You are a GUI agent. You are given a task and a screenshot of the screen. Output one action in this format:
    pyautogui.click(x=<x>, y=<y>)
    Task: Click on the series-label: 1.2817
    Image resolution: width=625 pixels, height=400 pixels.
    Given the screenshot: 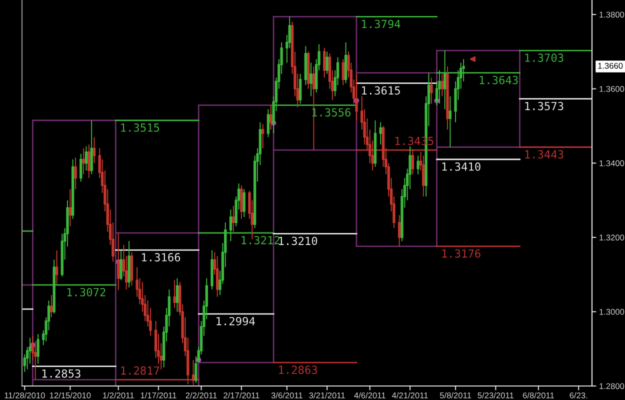 What is the action you would take?
    pyautogui.click(x=140, y=370)
    